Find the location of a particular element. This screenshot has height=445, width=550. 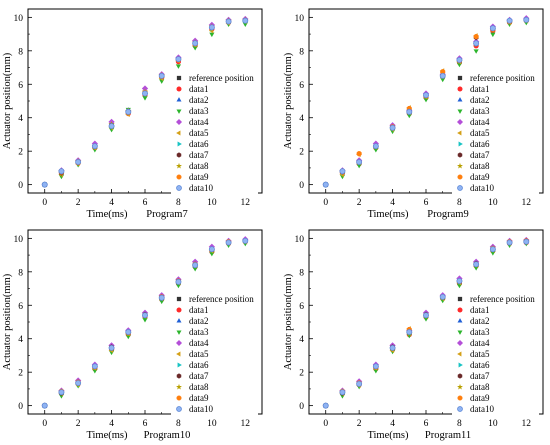

x-tick-label: 2 is located at coordinates (359, 203).